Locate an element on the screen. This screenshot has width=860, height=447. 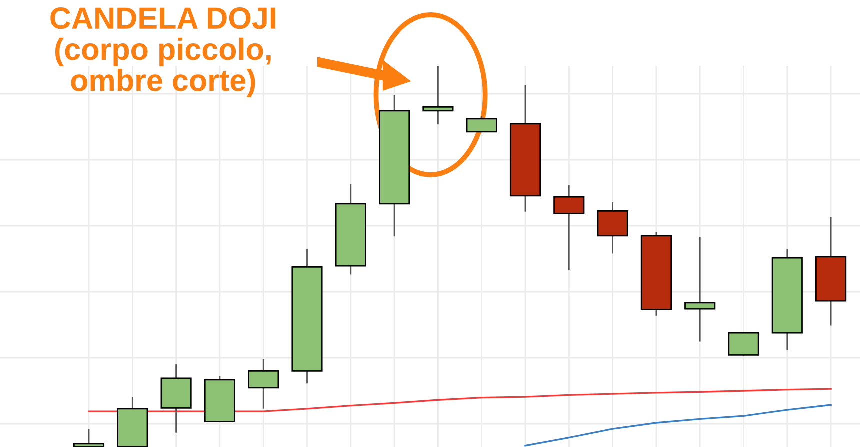
annotation: CANDELA DOJI (corpo piccolo, ombre corte) is located at coordinates (163, 53).